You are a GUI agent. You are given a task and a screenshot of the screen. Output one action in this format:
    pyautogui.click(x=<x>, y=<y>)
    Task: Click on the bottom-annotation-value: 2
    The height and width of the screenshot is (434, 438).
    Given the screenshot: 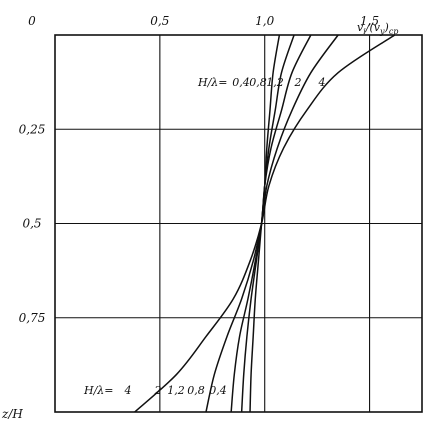 What is the action you would take?
    pyautogui.click(x=158, y=390)
    